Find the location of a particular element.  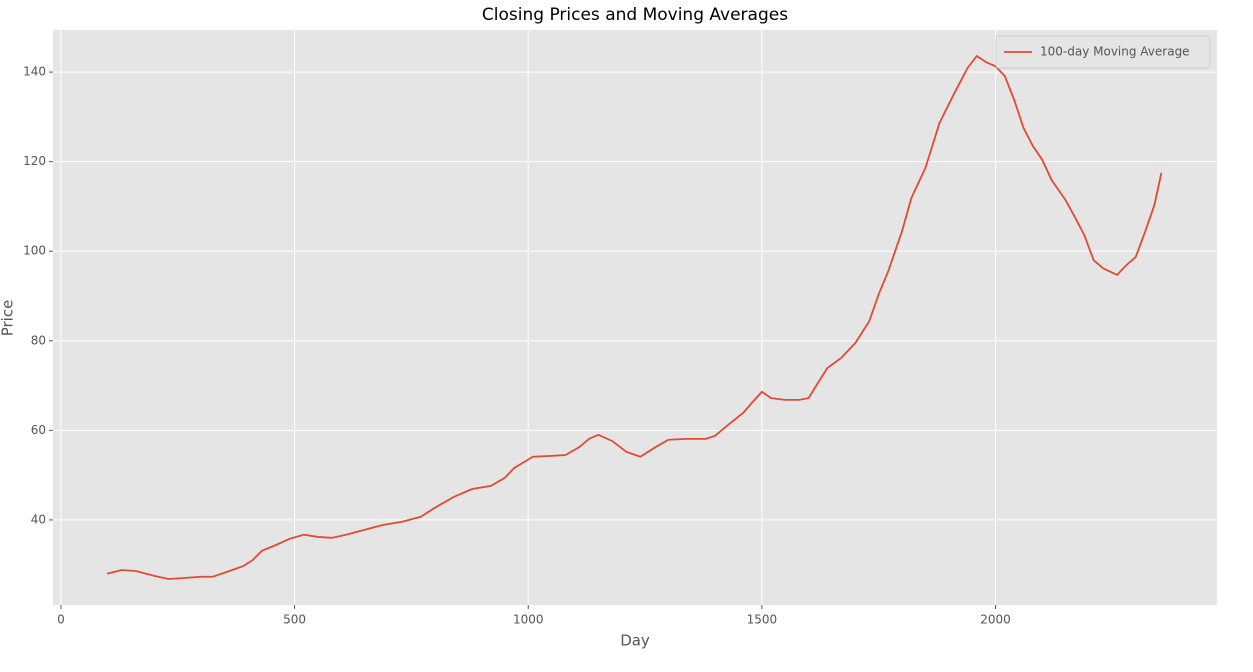

legend-label: 100-day Moving Average is located at coordinates (1115, 52).